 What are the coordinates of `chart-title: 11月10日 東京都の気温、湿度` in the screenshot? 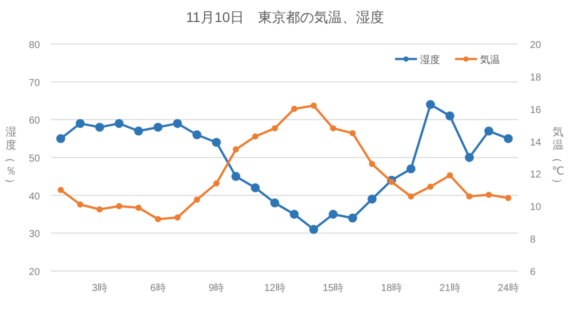 It's located at (285, 17).